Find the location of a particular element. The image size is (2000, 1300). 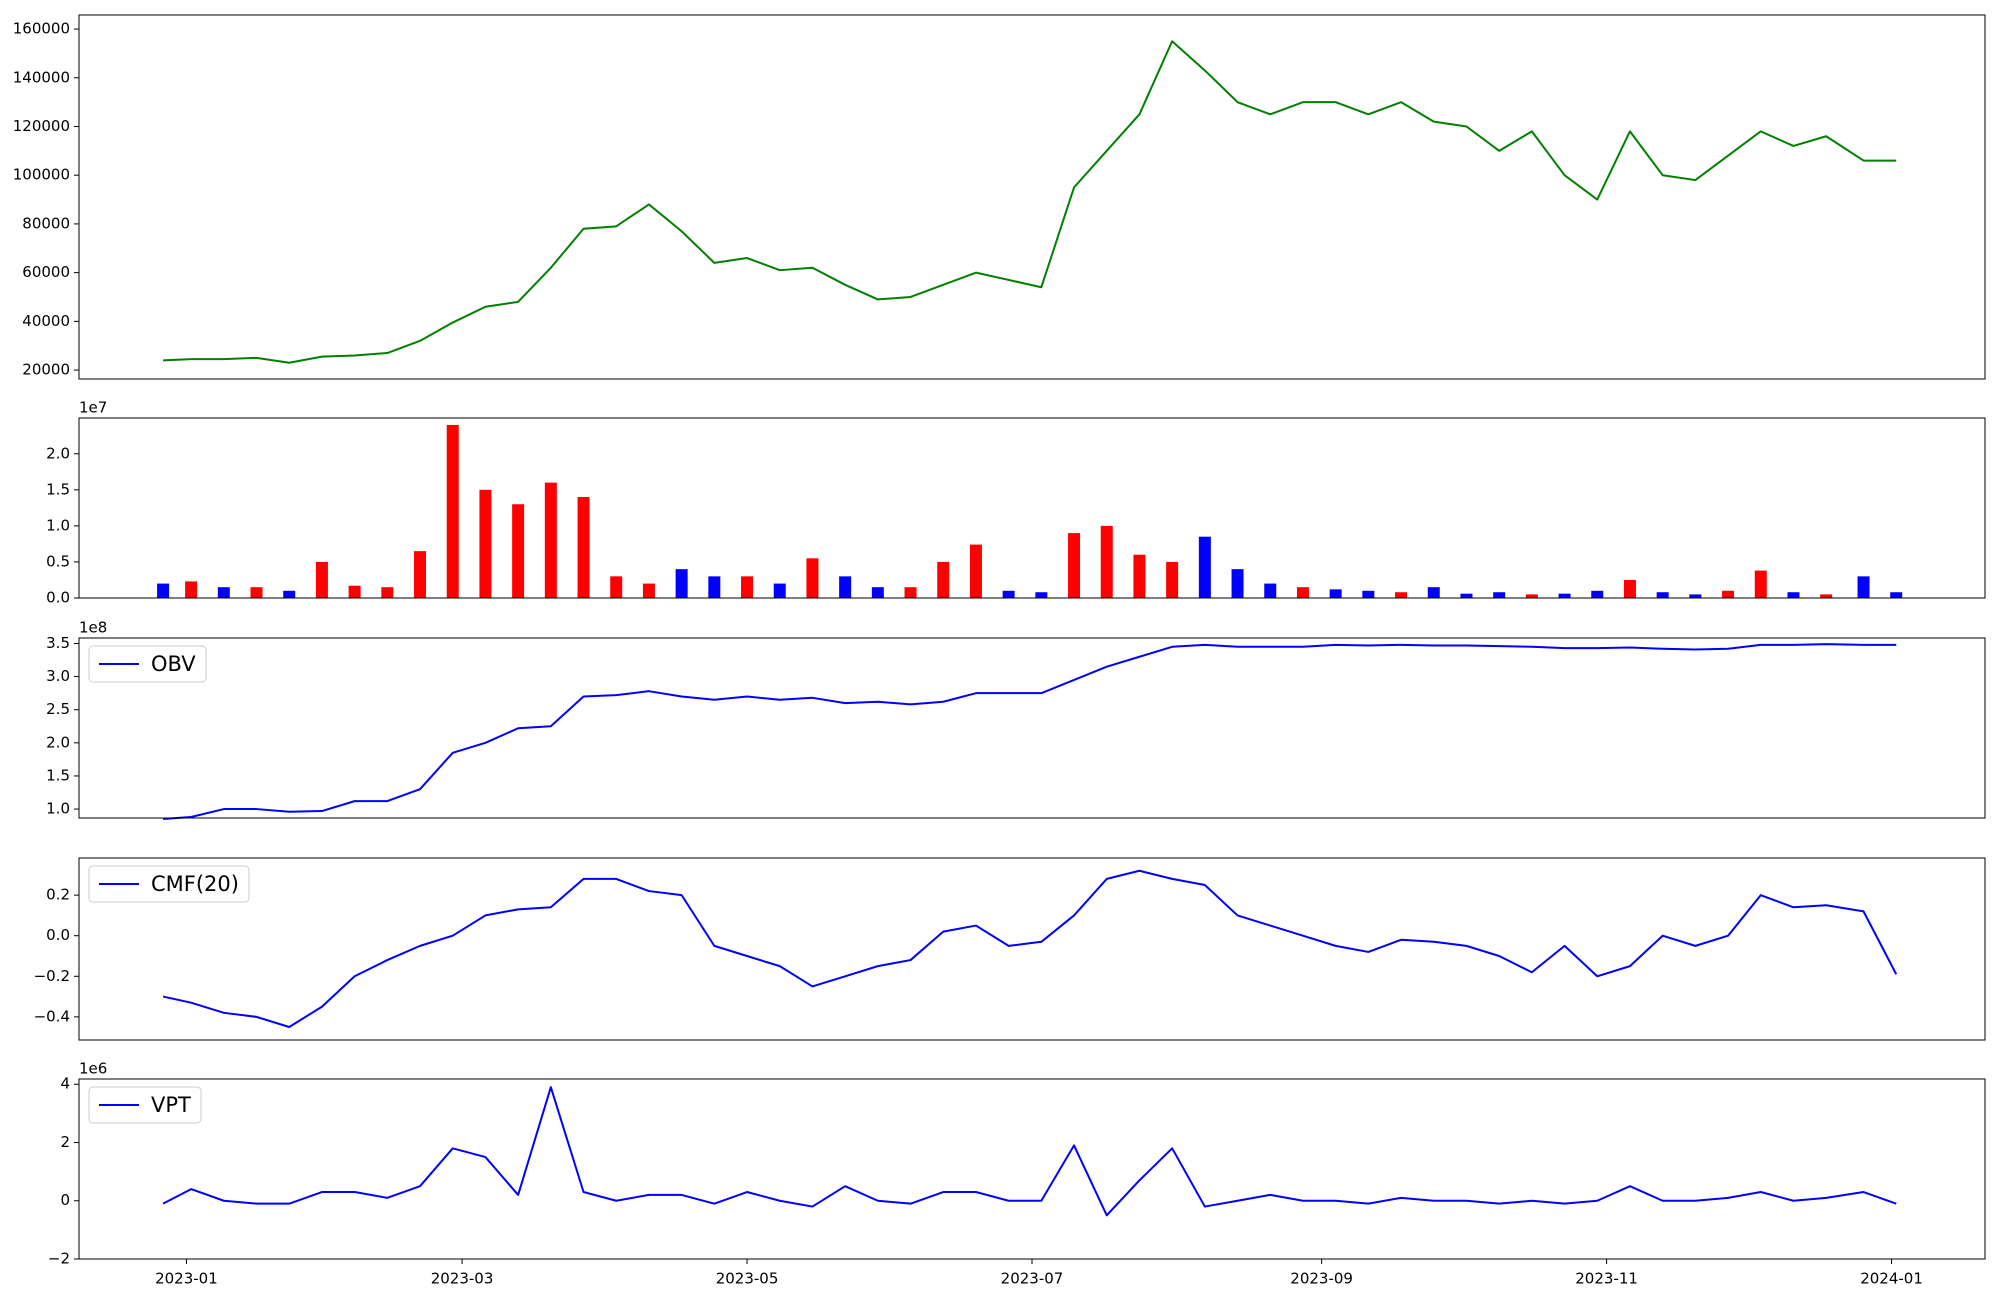

y-tick-label: 0.5 is located at coordinates (58, 561).